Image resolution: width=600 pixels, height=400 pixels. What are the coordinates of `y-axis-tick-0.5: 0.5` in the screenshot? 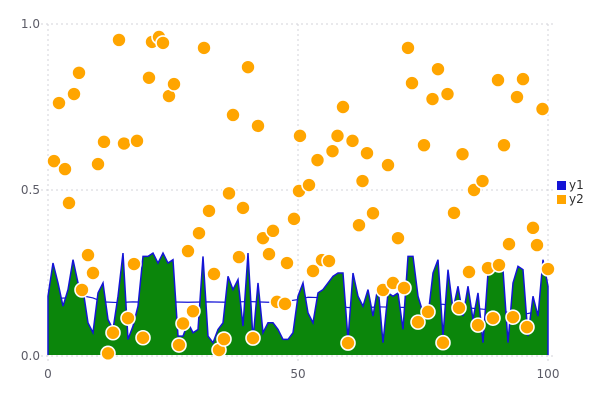 It's located at (30, 190).